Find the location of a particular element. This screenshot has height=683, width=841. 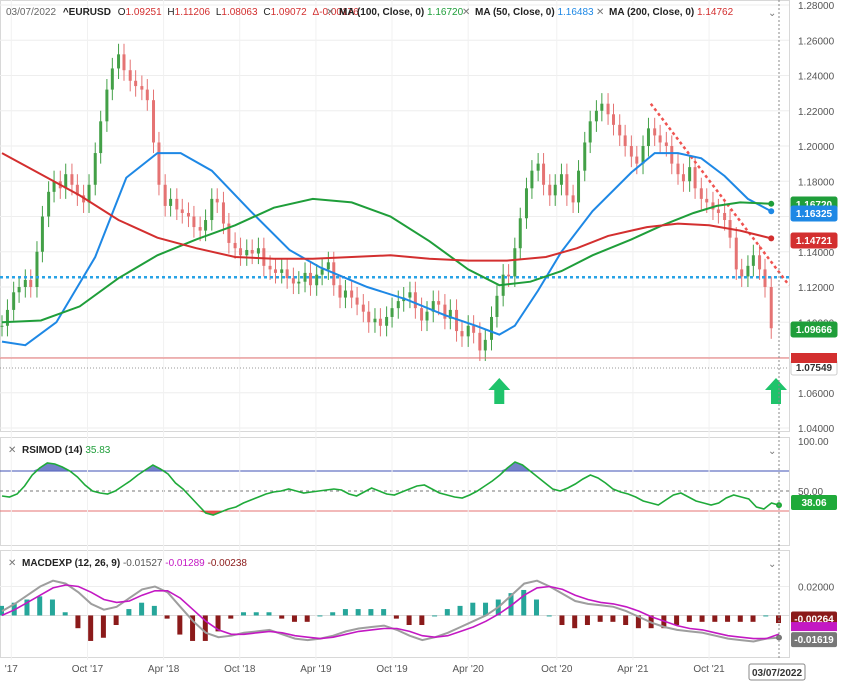

price-badge-label: 1.14721 is located at coordinates (814, 241).